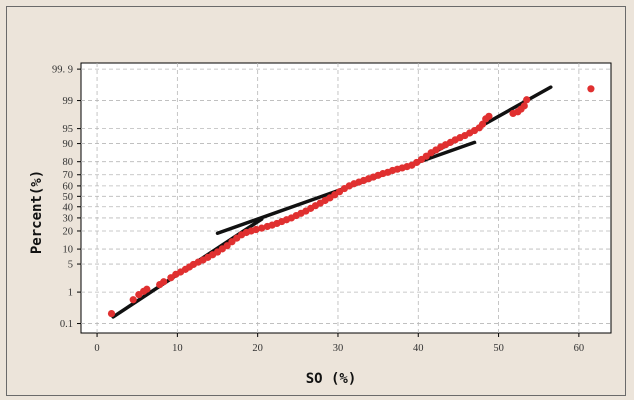 The width and height of the screenshot is (634, 400). What do you see at coordinates (68, 175) in the screenshot?
I see `y-tick-label: 70` at bounding box center [68, 175].